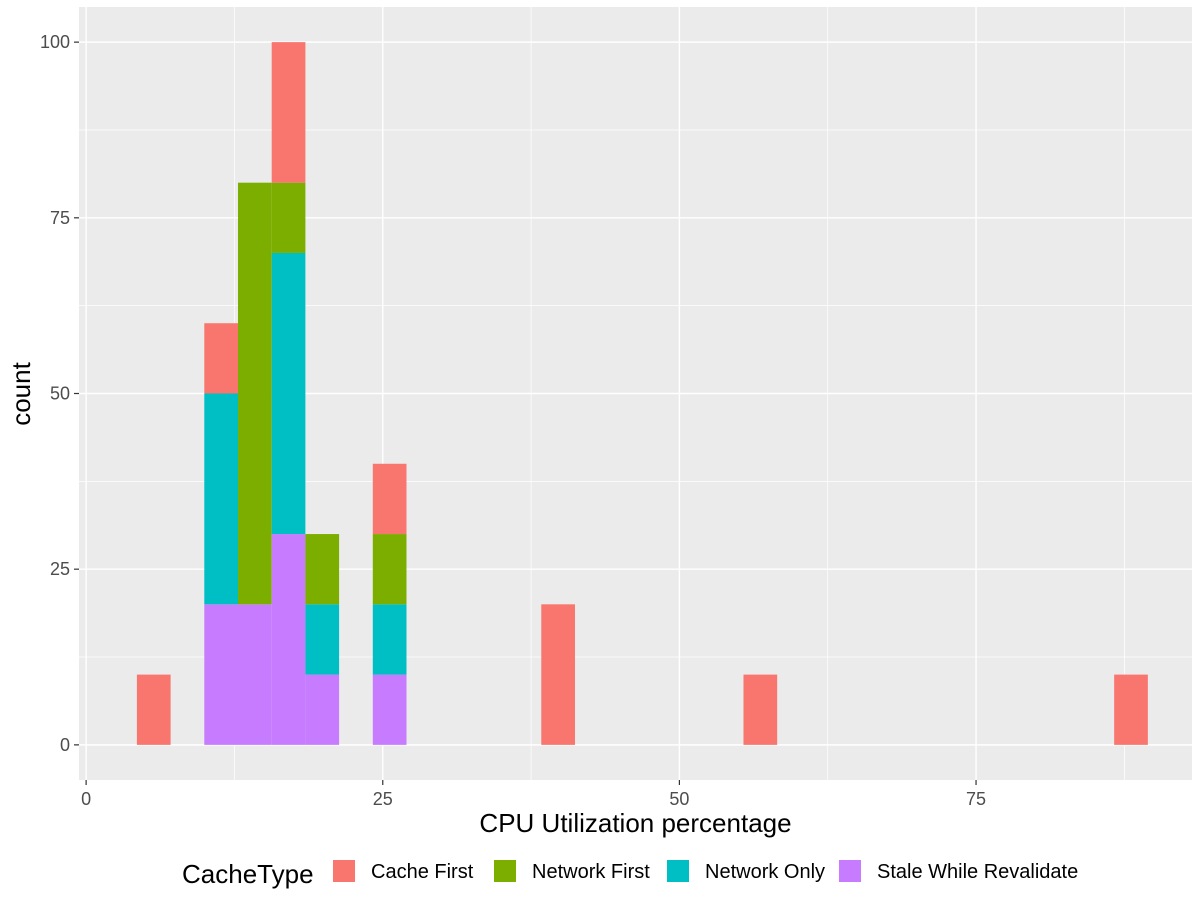  I want to click on y-tick-label: 100, so click(55, 42).